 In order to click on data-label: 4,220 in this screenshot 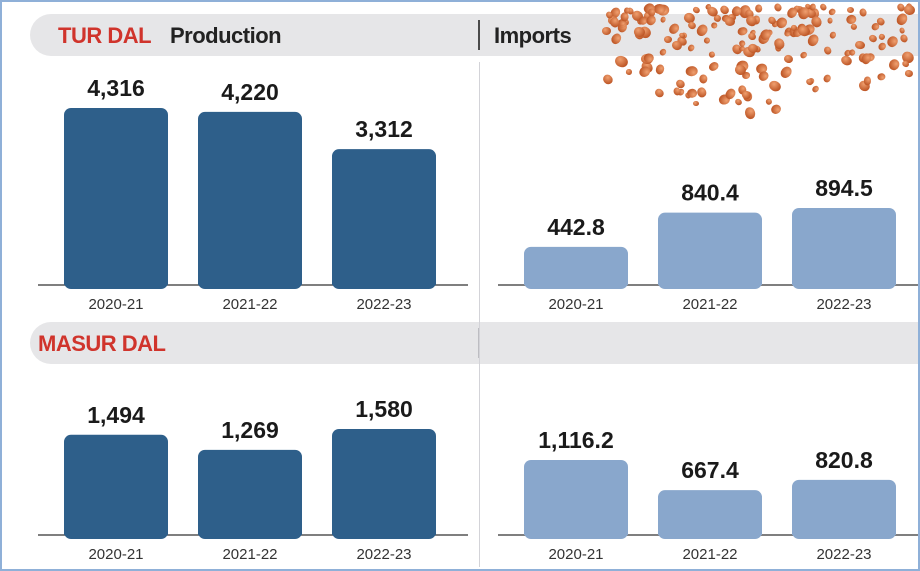, I will do `click(250, 92)`.